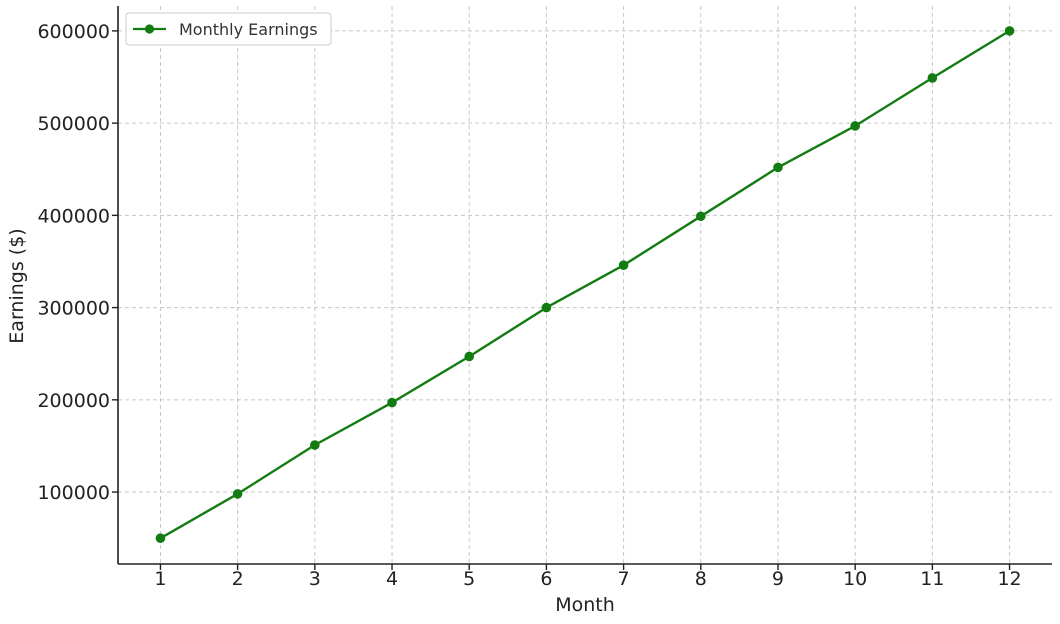 This screenshot has width=1060, height=624. Describe the element at coordinates (73, 216) in the screenshot. I see `y-tick-label: 400000` at that location.